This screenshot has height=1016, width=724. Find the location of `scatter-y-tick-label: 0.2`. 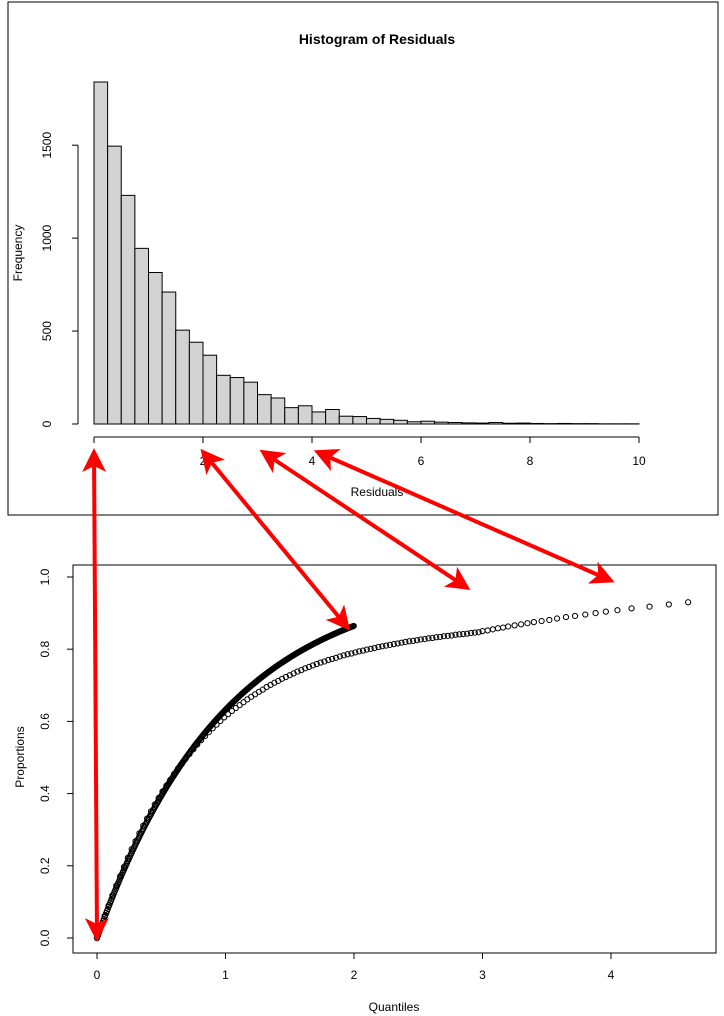

scatter-y-tick-label: 0.2 is located at coordinates (45, 865).